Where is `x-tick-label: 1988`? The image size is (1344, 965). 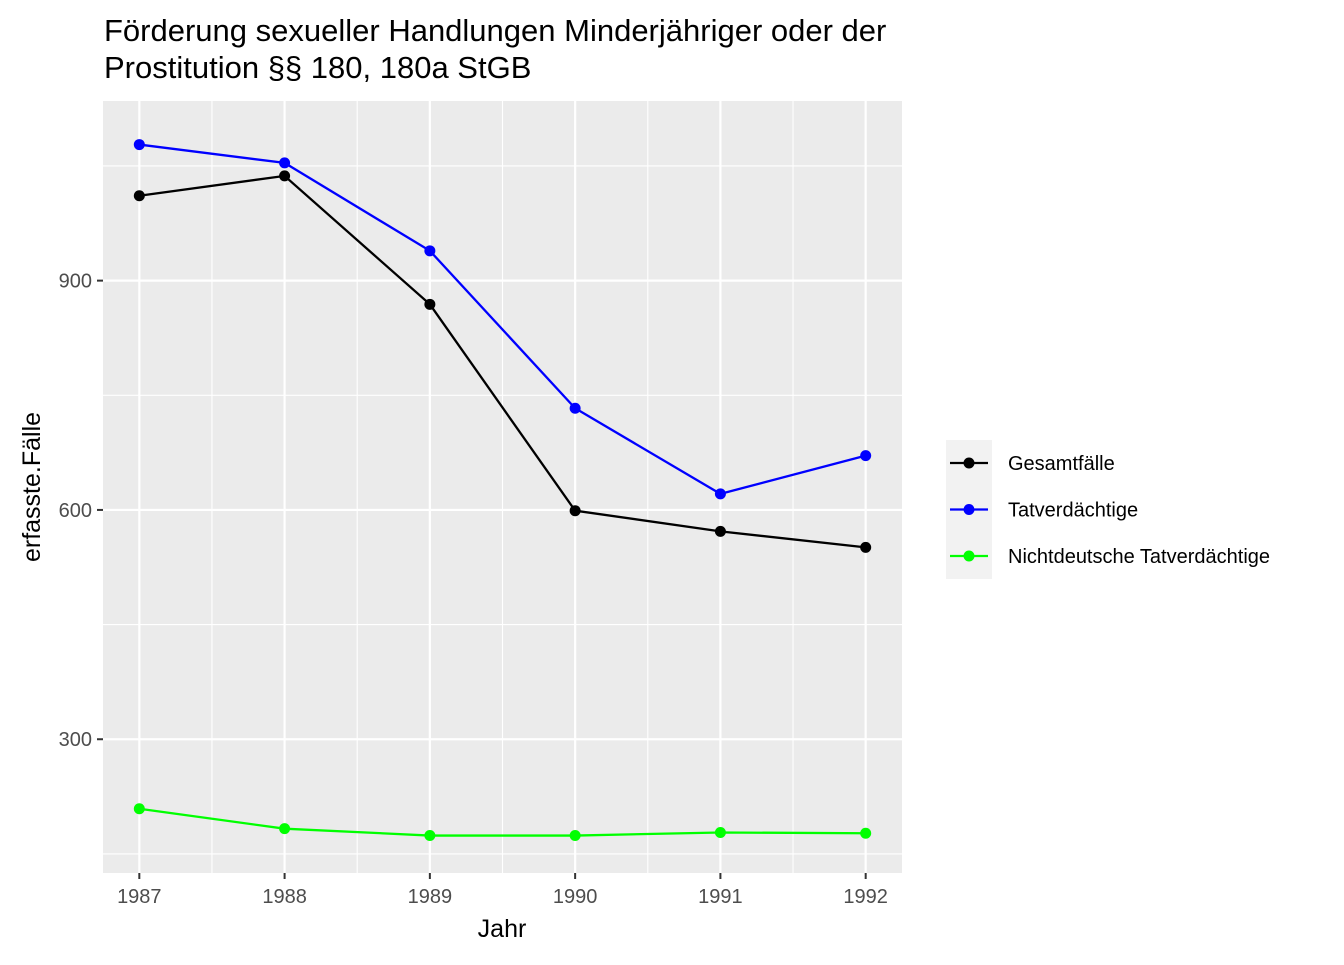
x-tick-label: 1988 is located at coordinates (284, 897).